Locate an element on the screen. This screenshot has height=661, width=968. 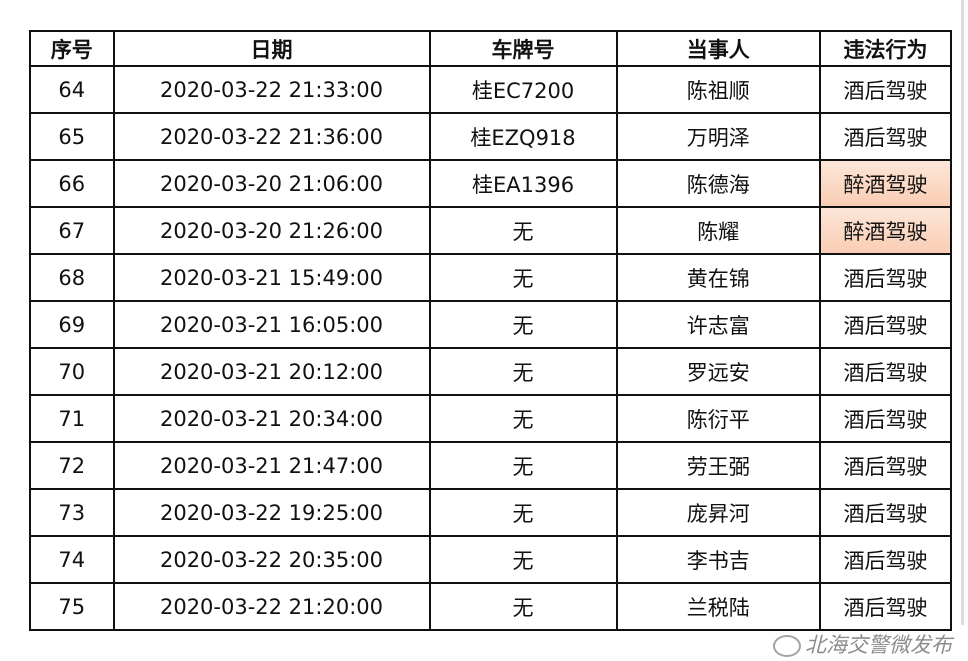
cell-date: 2020-03-21 20:12:00 is located at coordinates (271, 371).